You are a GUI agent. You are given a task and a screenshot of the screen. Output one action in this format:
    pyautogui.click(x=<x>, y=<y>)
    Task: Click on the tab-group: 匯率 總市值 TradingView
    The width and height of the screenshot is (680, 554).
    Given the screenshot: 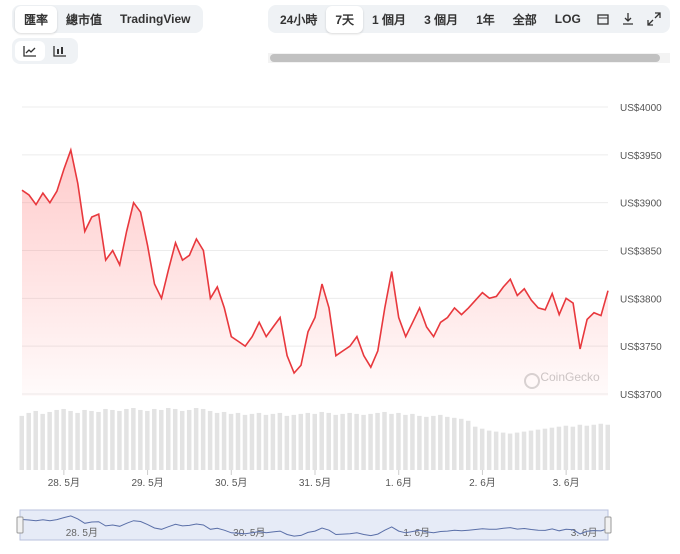 What is the action you would take?
    pyautogui.click(x=107, y=19)
    